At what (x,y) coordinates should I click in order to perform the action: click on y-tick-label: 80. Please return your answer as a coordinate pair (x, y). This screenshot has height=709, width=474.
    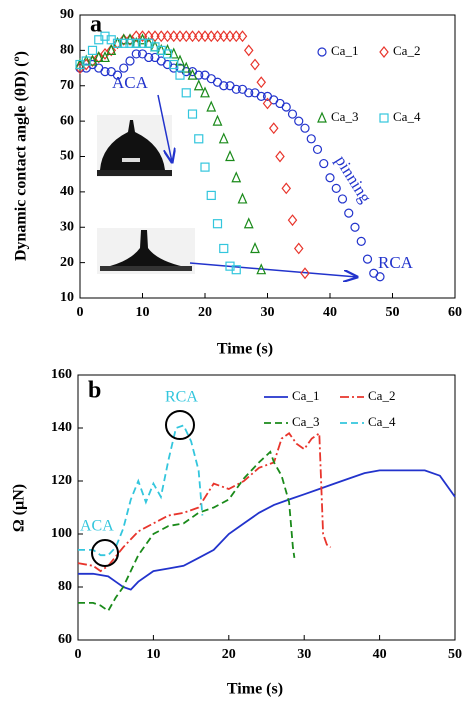
    Looking at the image, I should click on (65, 586).